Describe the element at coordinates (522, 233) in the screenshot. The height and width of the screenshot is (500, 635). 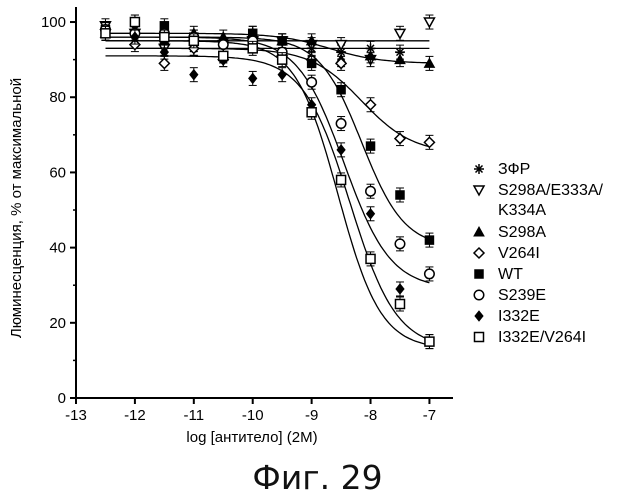
I see `legend-label: S298A` at that location.